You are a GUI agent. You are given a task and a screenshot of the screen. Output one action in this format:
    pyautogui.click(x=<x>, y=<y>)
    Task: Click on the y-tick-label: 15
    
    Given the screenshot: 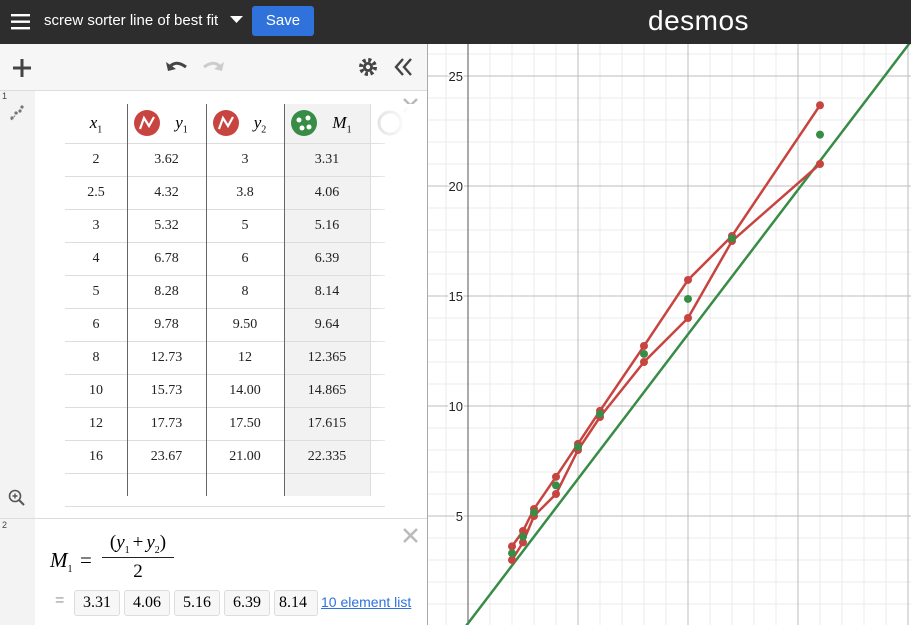 What is the action you would take?
    pyautogui.click(x=456, y=296)
    